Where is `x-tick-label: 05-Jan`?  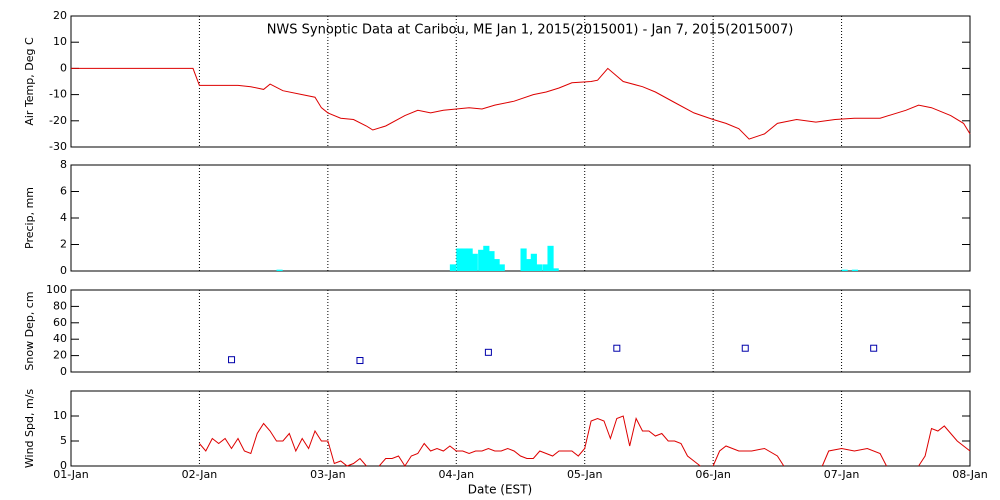
x-tick-label: 05-Jan is located at coordinates (585, 474).